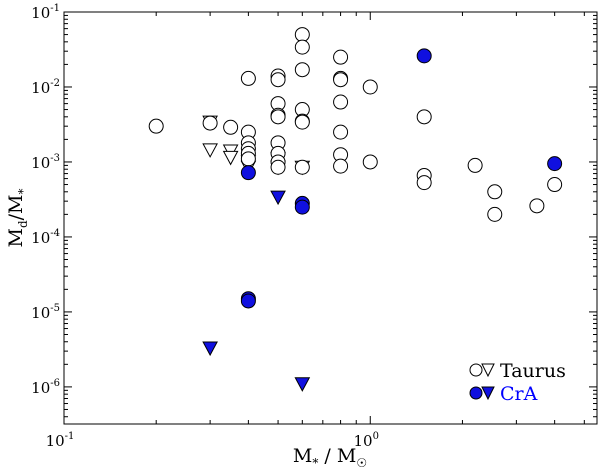 Image resolution: width=600 pixels, height=470 pixels. Describe the element at coordinates (330, 457) in the screenshot. I see `x-axis-label: M* / M☉` at that location.